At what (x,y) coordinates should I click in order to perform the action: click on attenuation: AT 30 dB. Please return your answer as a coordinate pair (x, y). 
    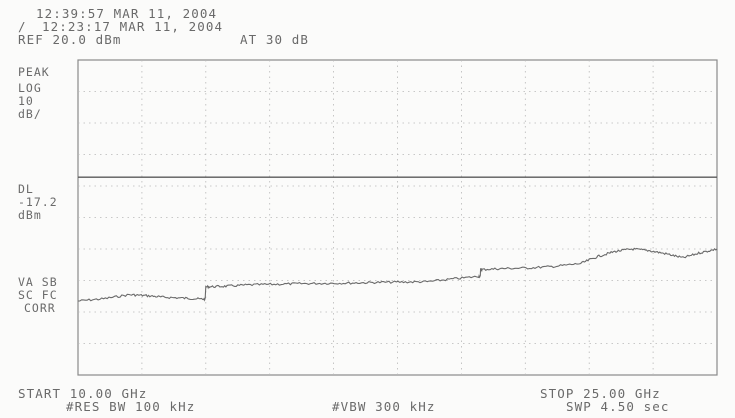
    Looking at the image, I should click on (275, 39).